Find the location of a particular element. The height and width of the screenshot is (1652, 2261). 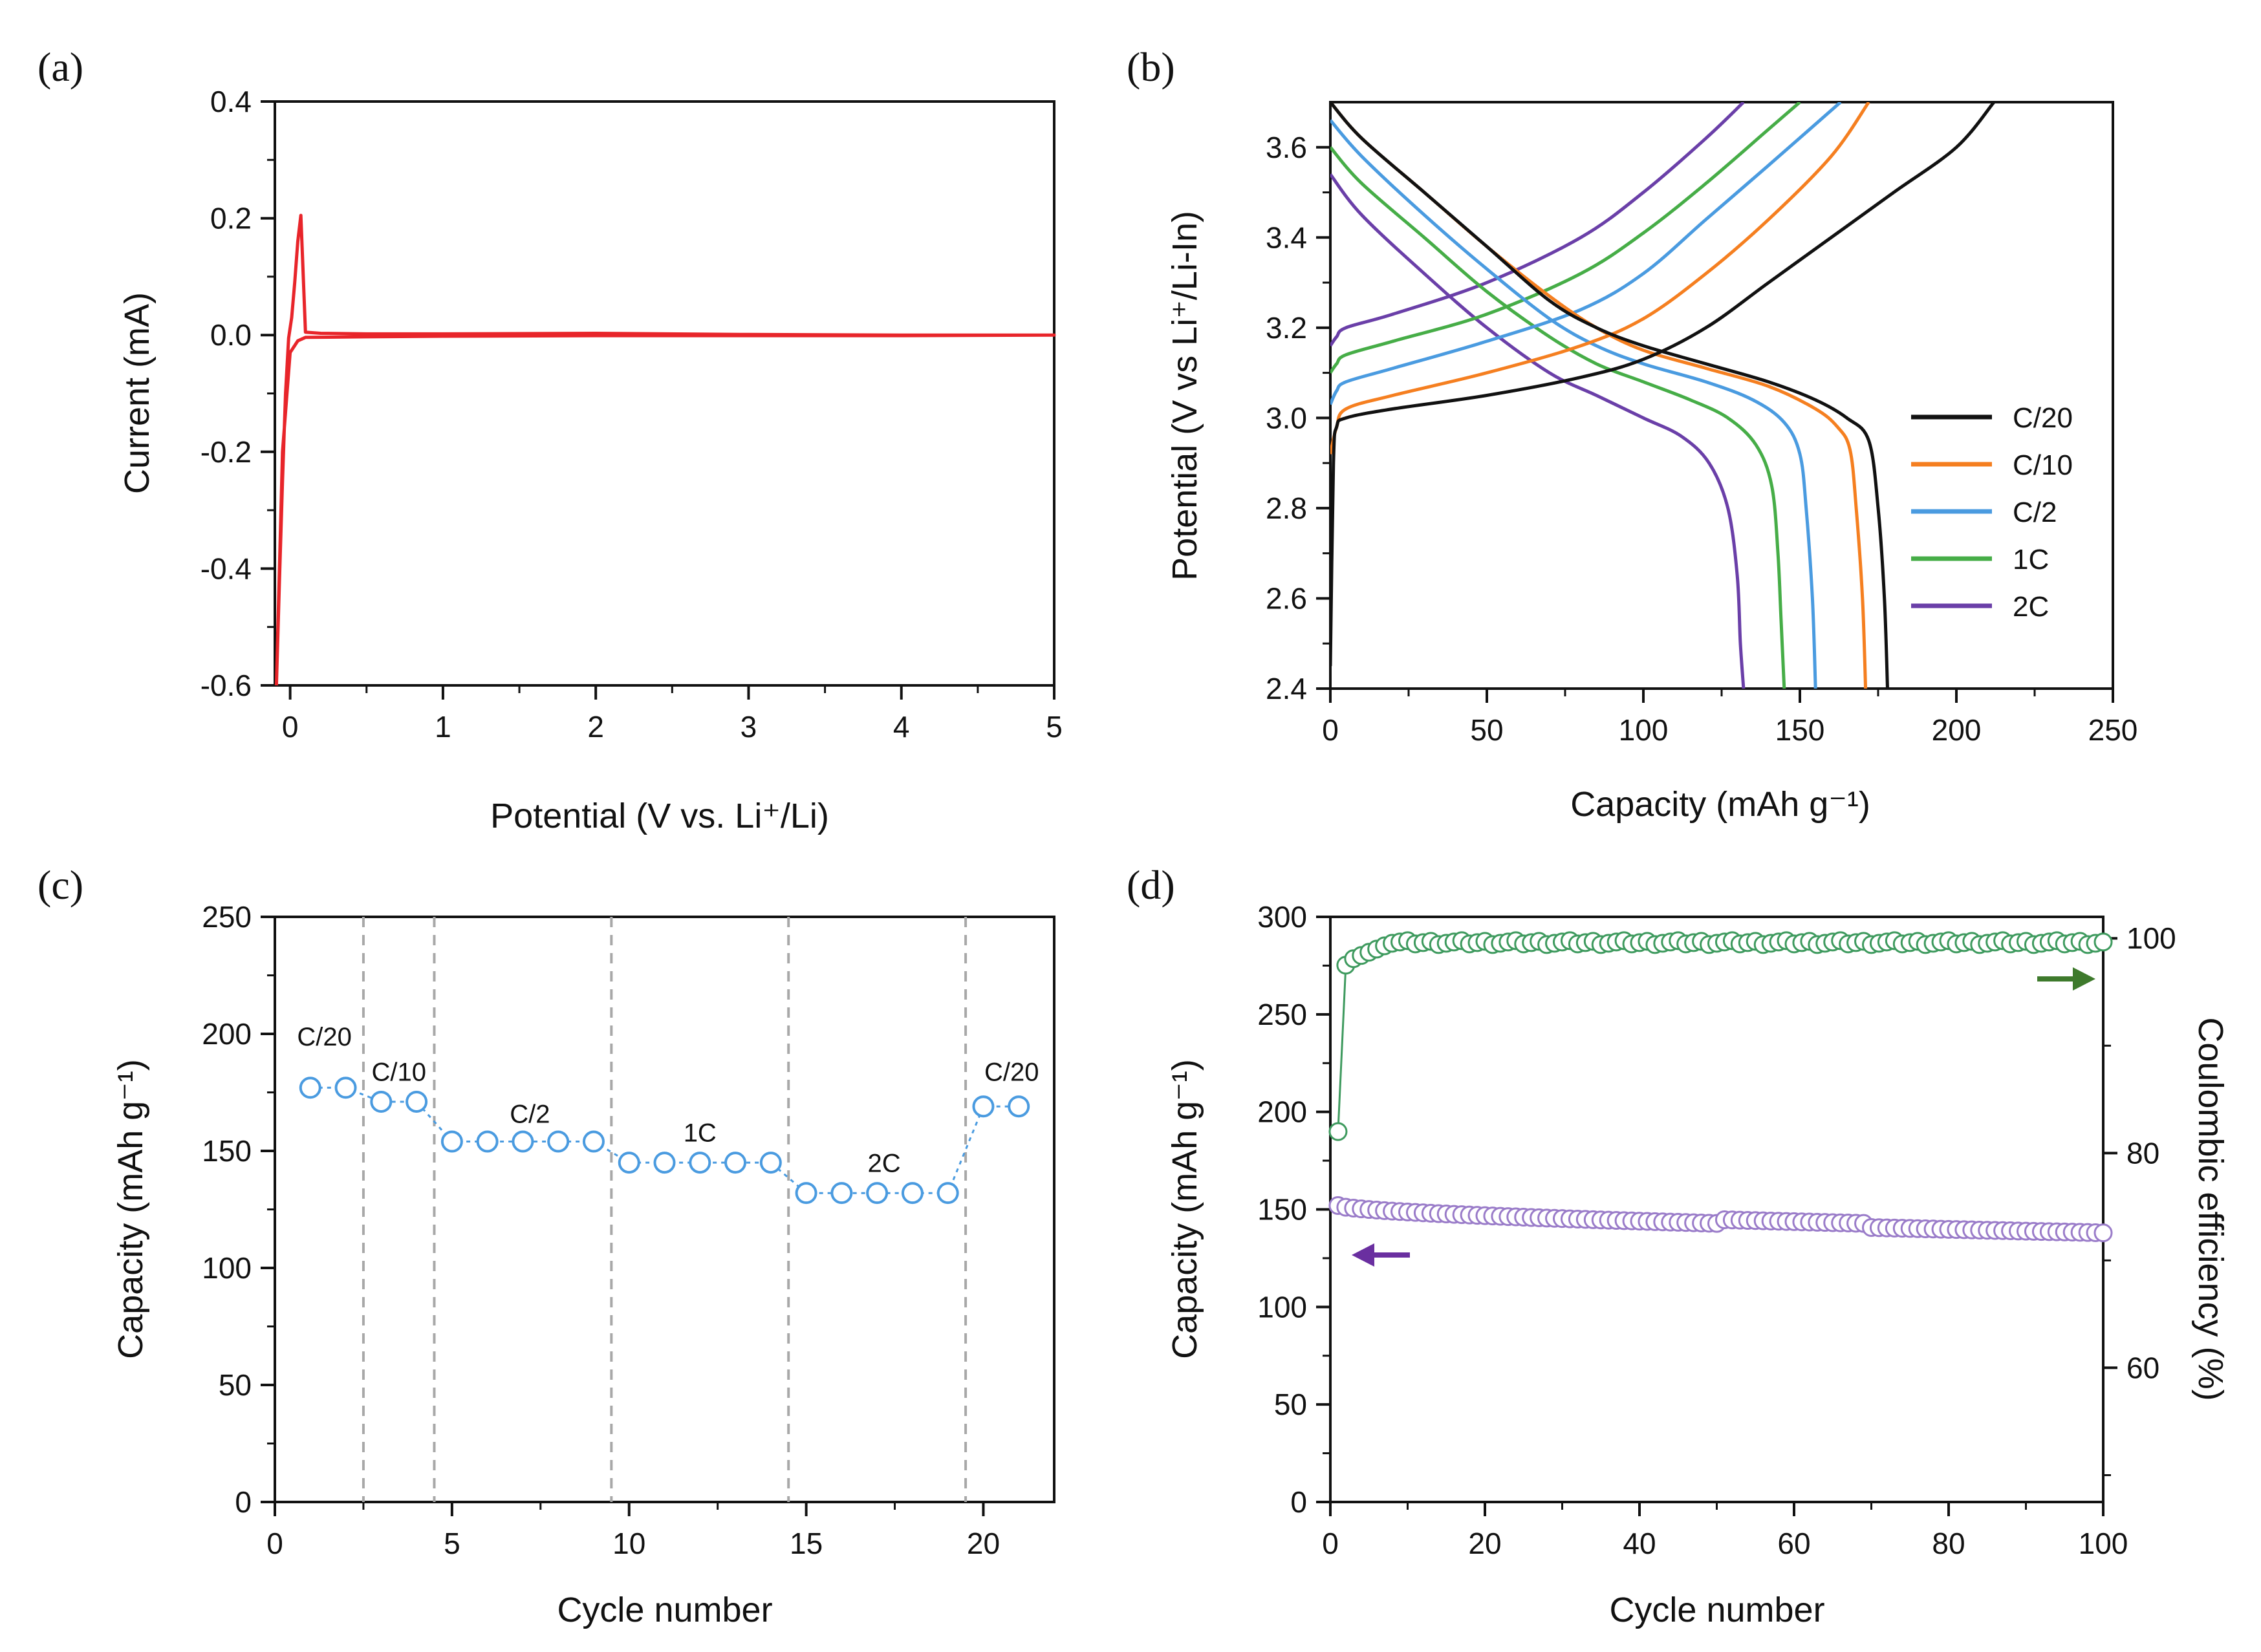

y2-tick-label: 60 is located at coordinates (2142, 1368).